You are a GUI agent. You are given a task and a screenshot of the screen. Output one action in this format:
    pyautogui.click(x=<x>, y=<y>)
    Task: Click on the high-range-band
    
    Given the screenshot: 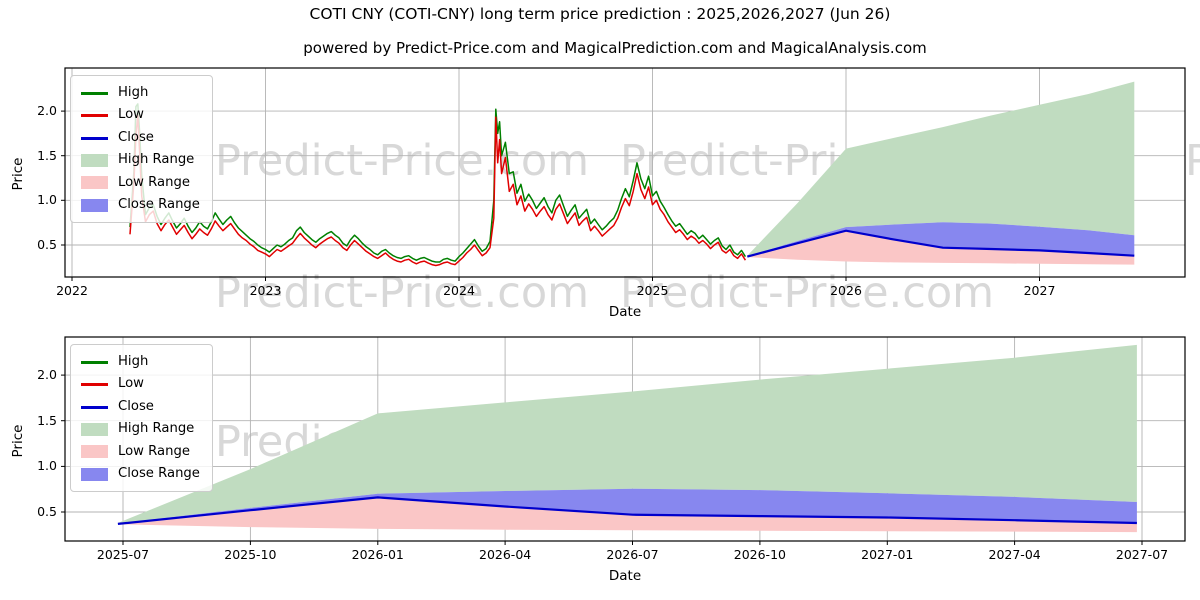 What is the action you would take?
    pyautogui.click(x=941, y=169)
    